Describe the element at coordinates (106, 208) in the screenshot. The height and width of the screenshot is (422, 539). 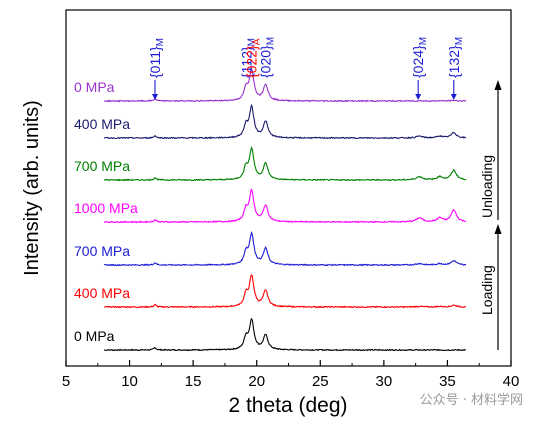
I see `series-label: 1000 MPa` at that location.